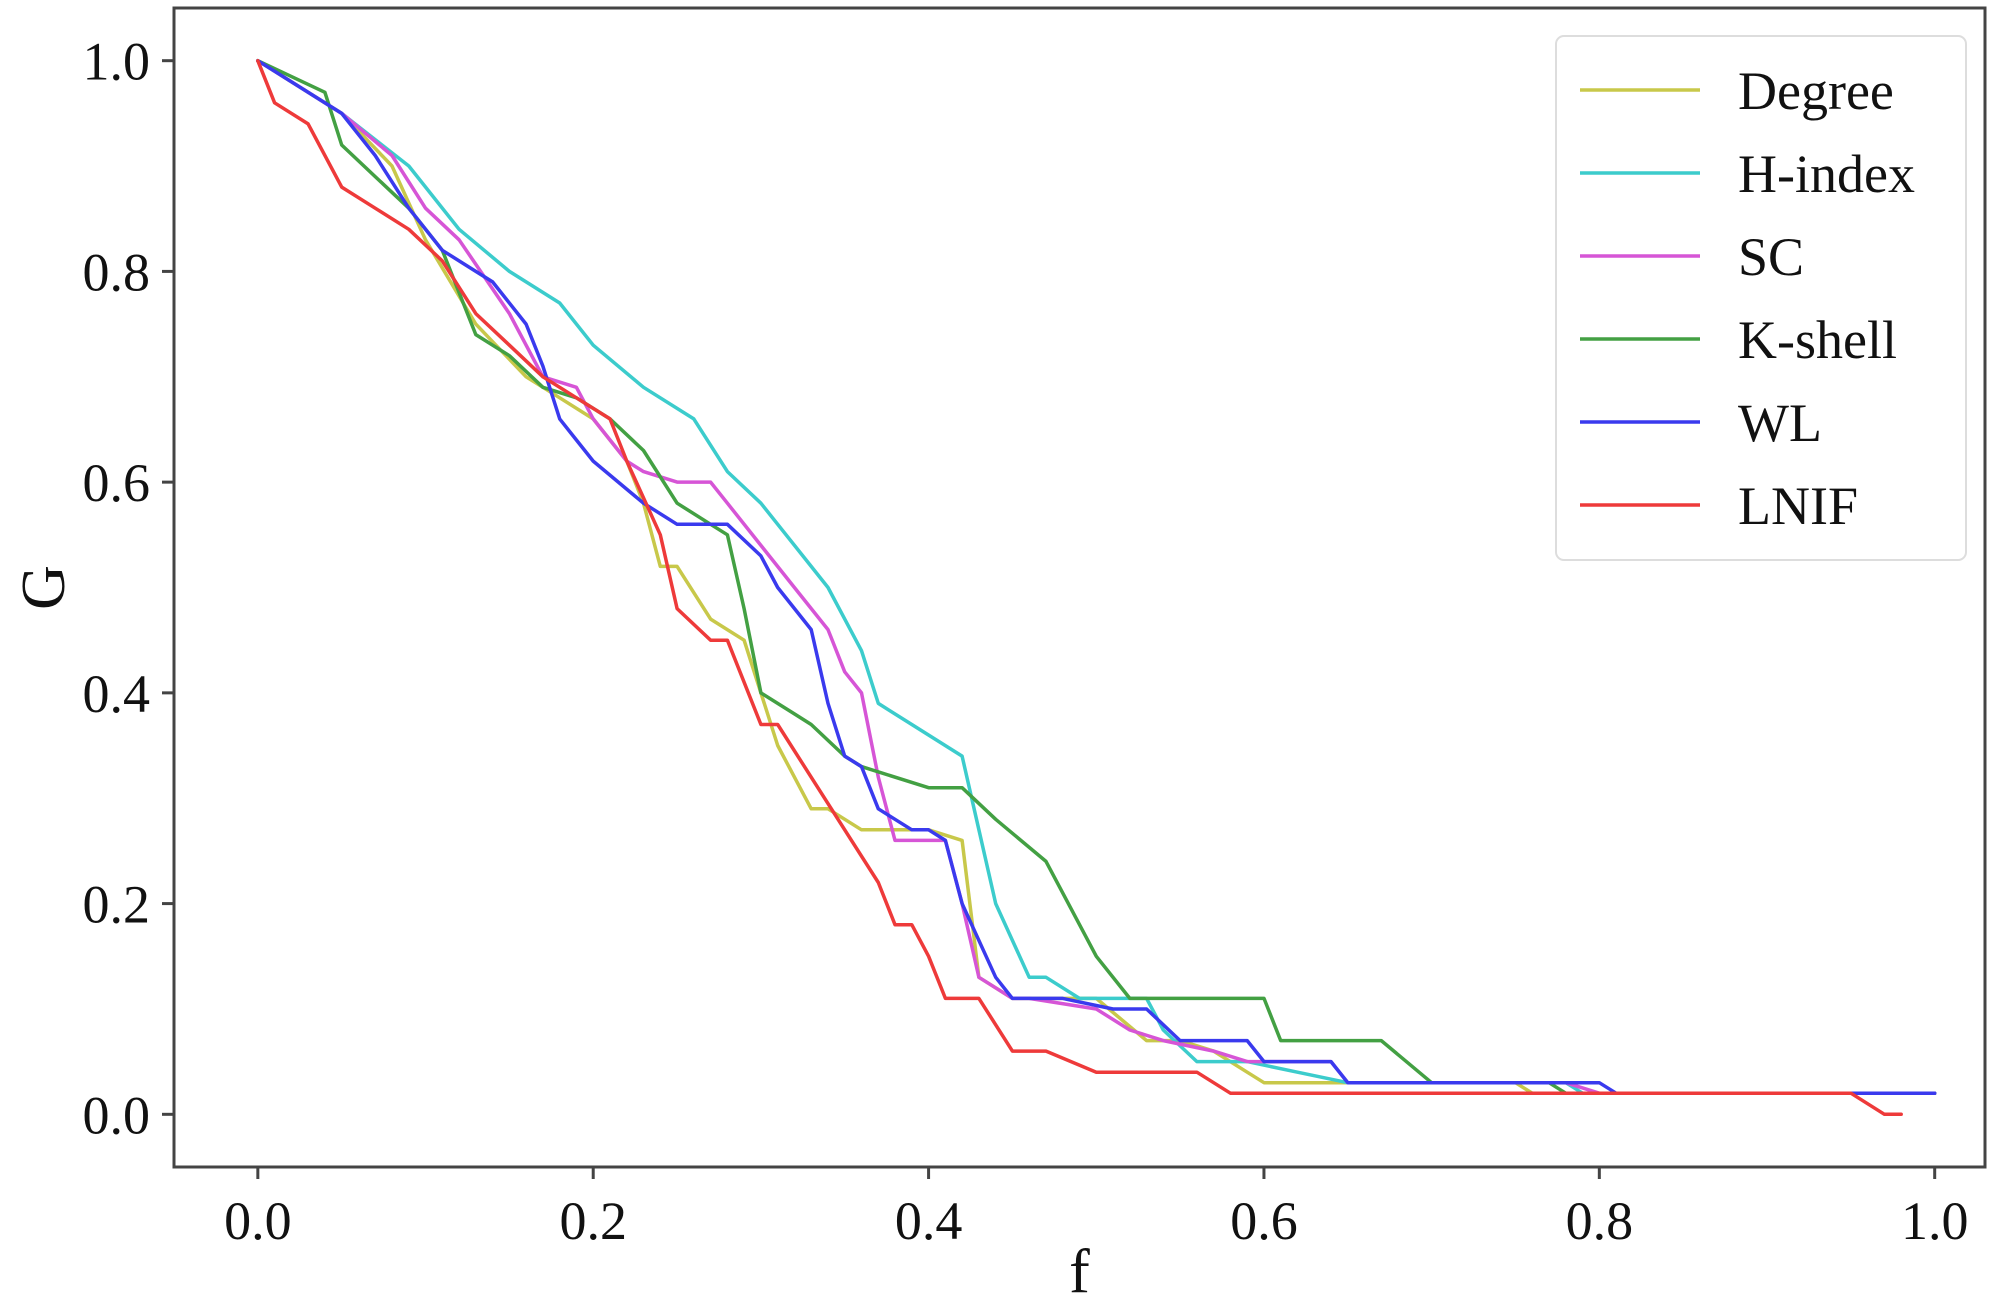 The height and width of the screenshot is (1300, 2000). I want to click on legend-box, so click(1761, 298).